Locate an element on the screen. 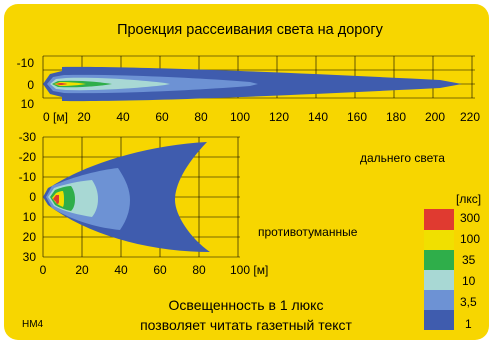  high-beam-y-tick: 0 is located at coordinates (30, 85).